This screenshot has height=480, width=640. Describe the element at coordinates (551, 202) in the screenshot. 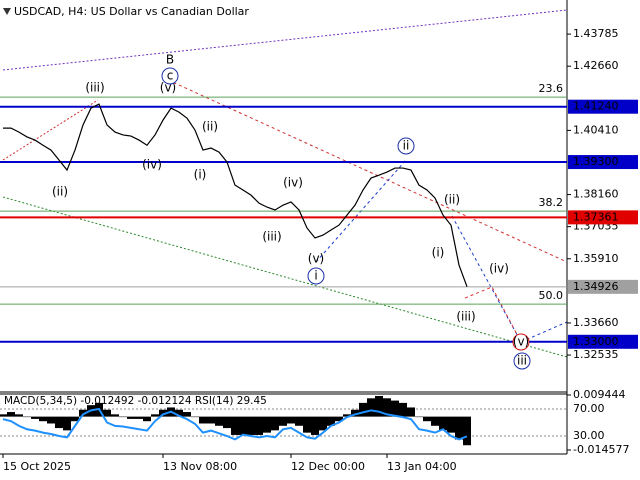

I see `fib-label: 38.2` at that location.